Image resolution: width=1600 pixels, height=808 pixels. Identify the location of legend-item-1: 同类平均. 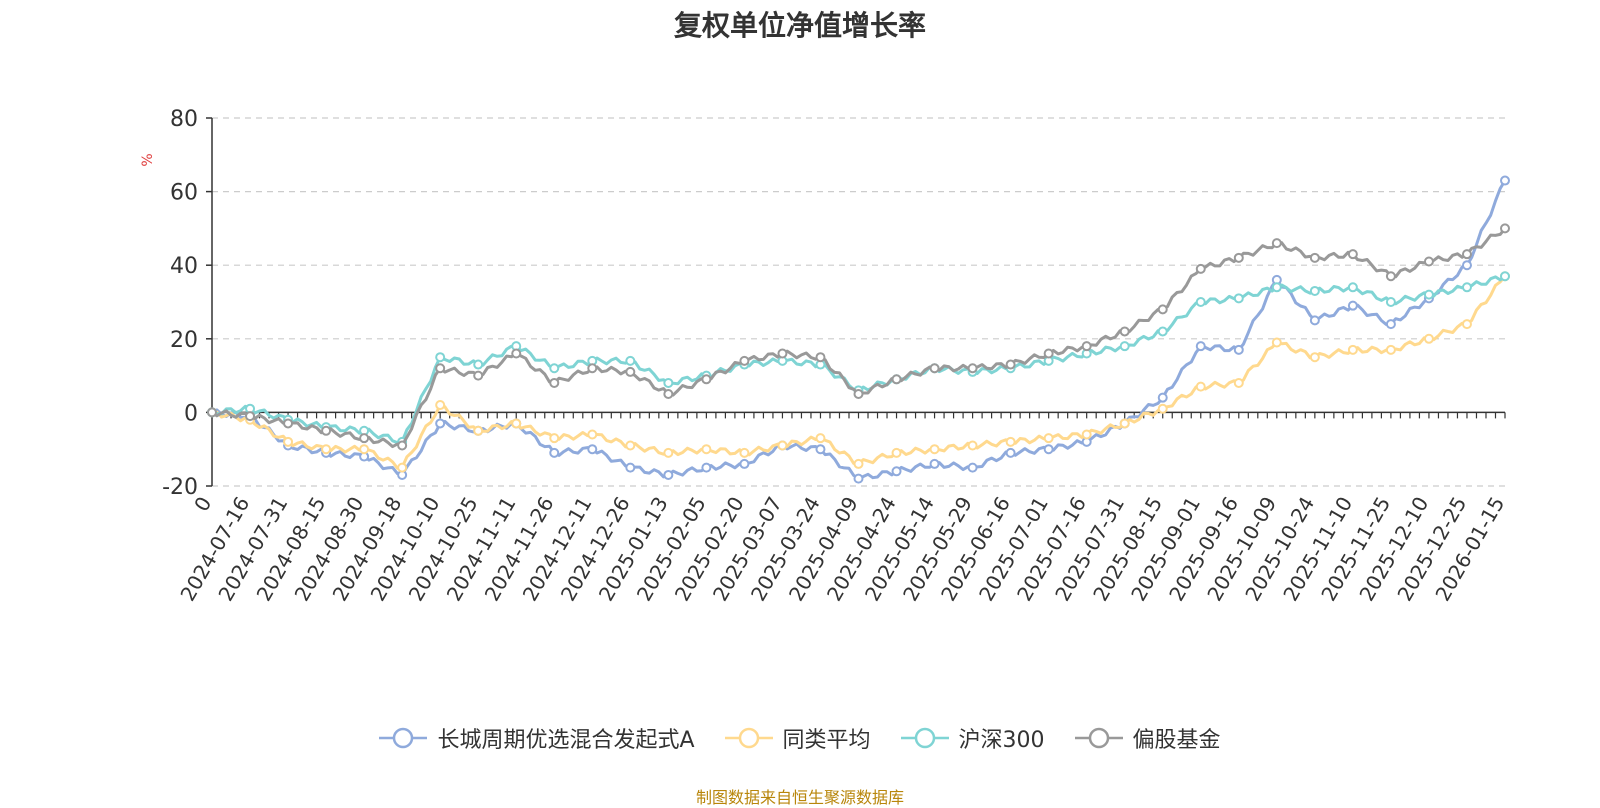
(797, 738).